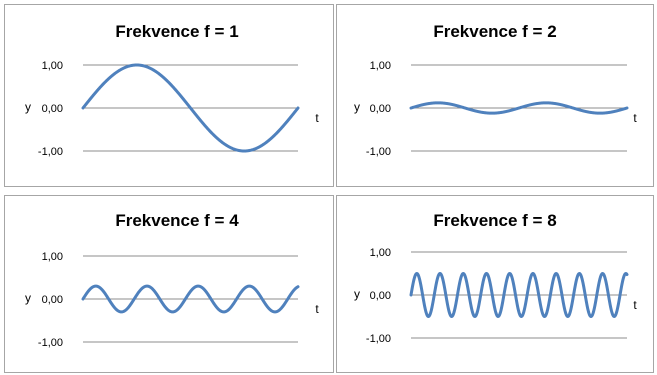 The width and height of the screenshot is (657, 375). Describe the element at coordinates (177, 220) in the screenshot. I see `chart-title: Frekvence f = 4` at that location.